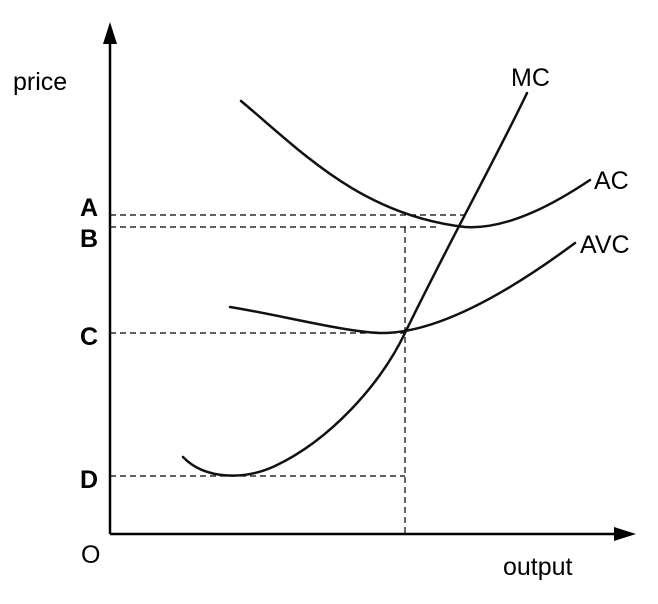  Describe the element at coordinates (89, 208) in the screenshot. I see `price-level-a-label: A` at that location.